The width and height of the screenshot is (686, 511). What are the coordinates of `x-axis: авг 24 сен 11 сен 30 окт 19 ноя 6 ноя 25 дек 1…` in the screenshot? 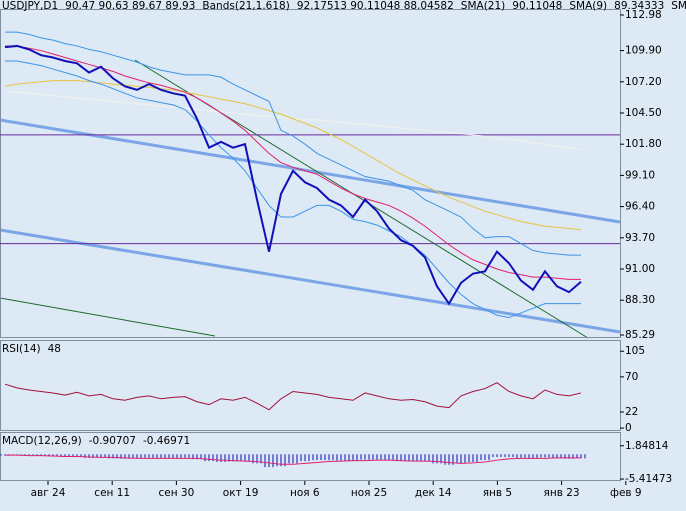 It's located at (336, 490).